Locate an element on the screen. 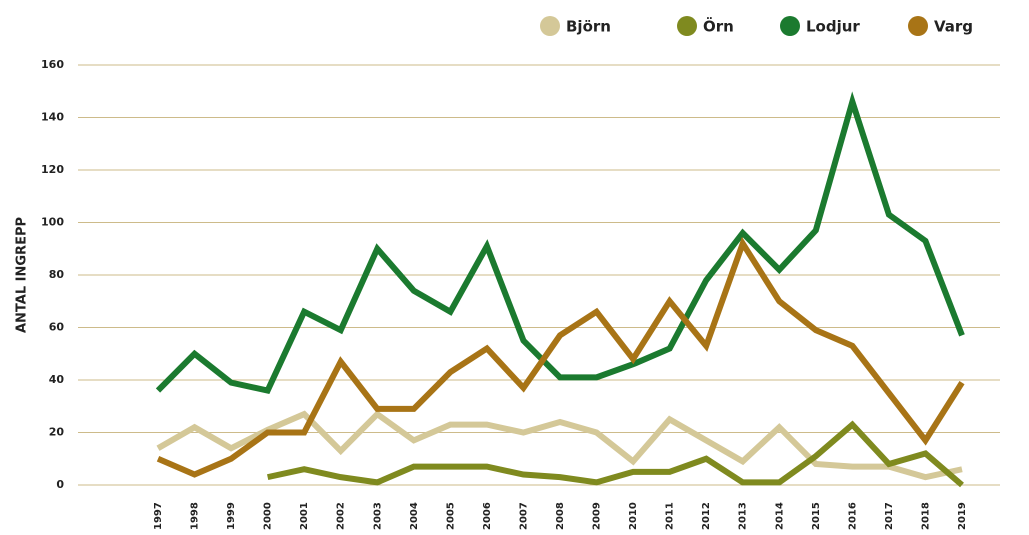 The image size is (1029, 535). legend-label: Björn is located at coordinates (588, 27).